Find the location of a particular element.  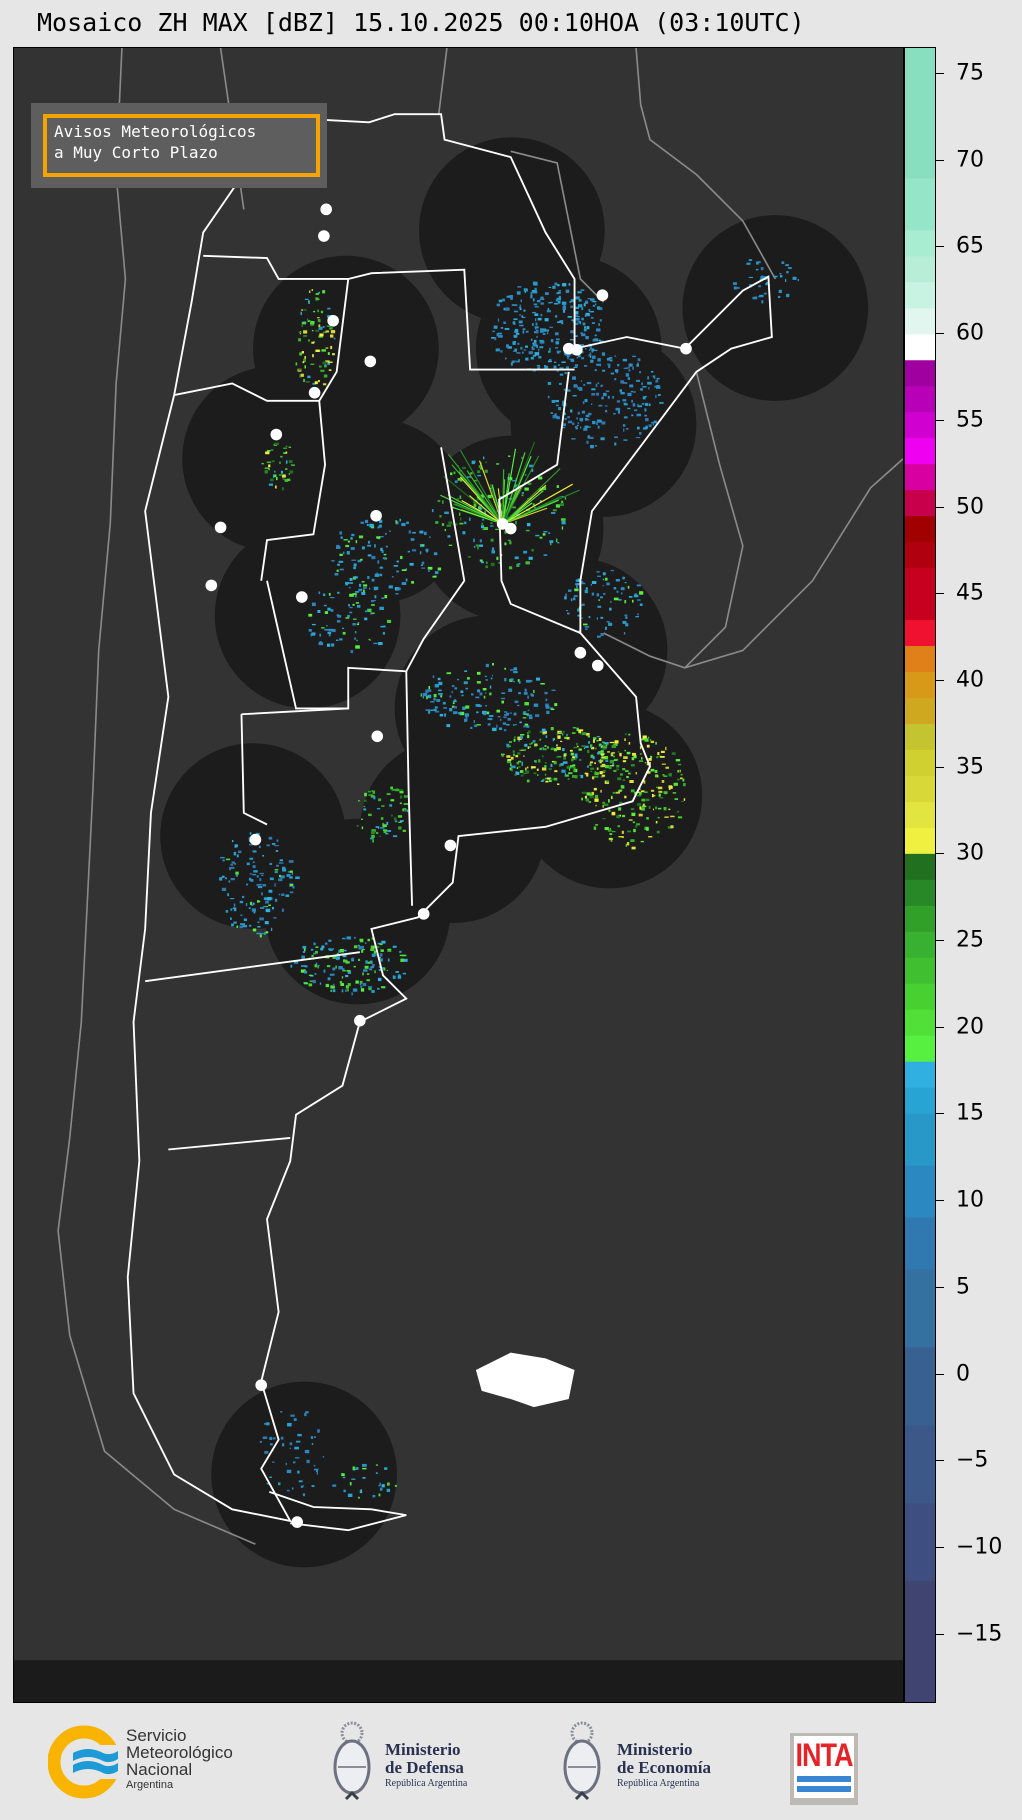

legend-line-1: Avisos Meteorológicos is located at coordinates (155, 131).